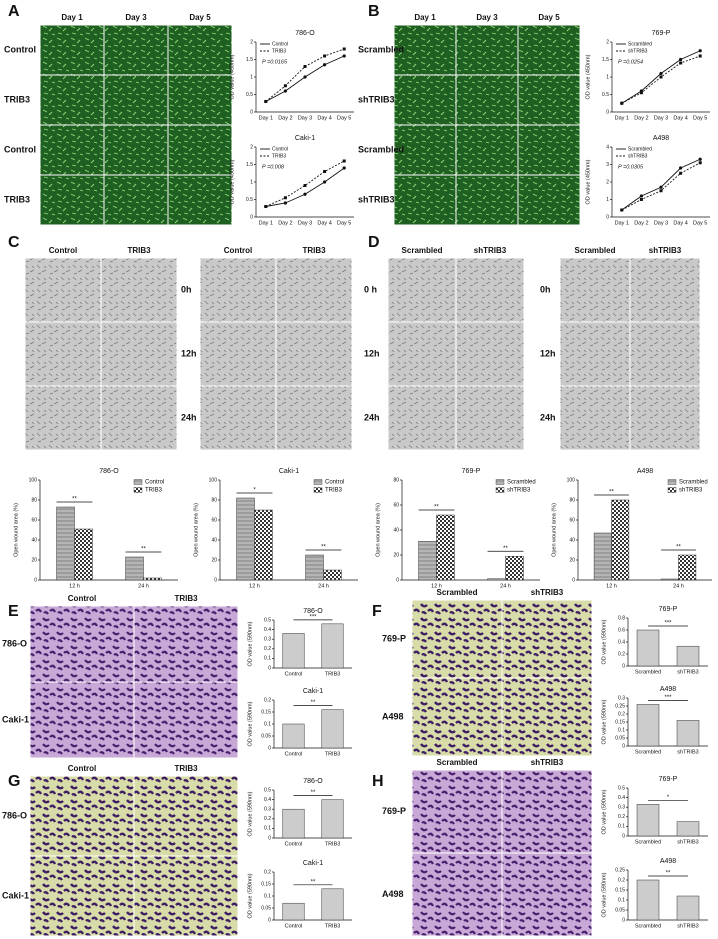 This screenshot has height=939, width=718. What do you see at coordinates (372, 353) in the screenshot?
I see `row-label: 12h` at bounding box center [372, 353].